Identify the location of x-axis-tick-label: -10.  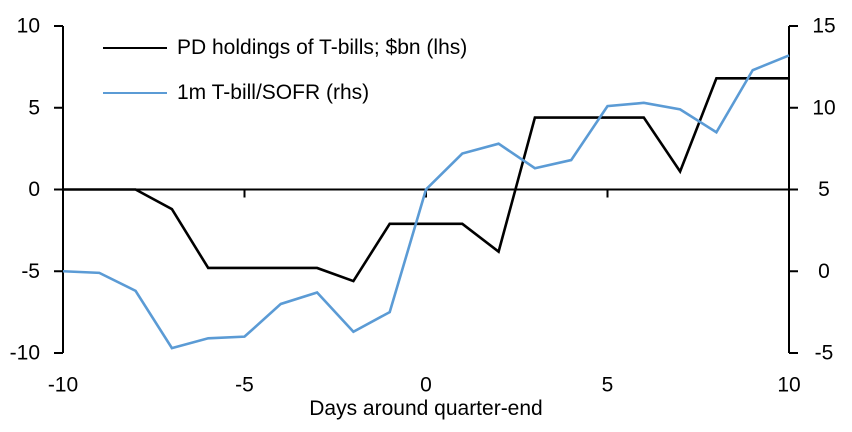
(63, 385).